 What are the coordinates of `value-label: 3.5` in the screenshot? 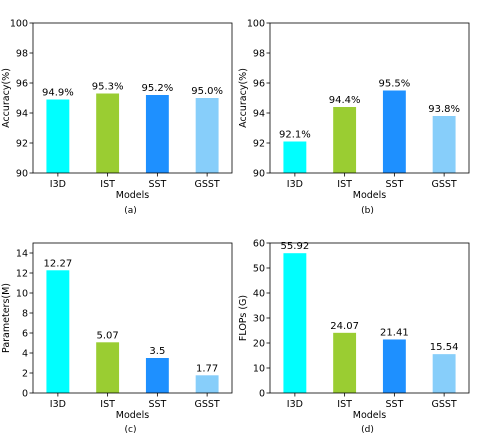 It's located at (157, 351).